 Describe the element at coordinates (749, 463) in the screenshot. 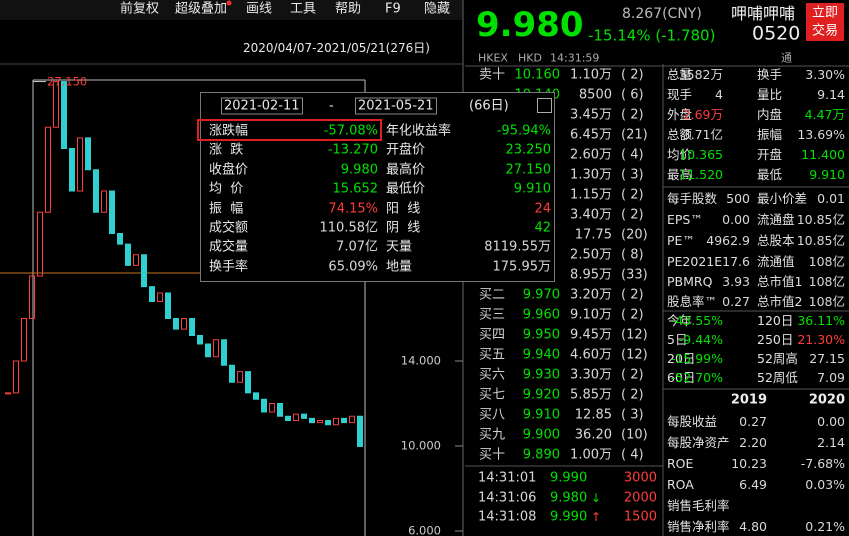

I see `fin-value: 10.23` at that location.